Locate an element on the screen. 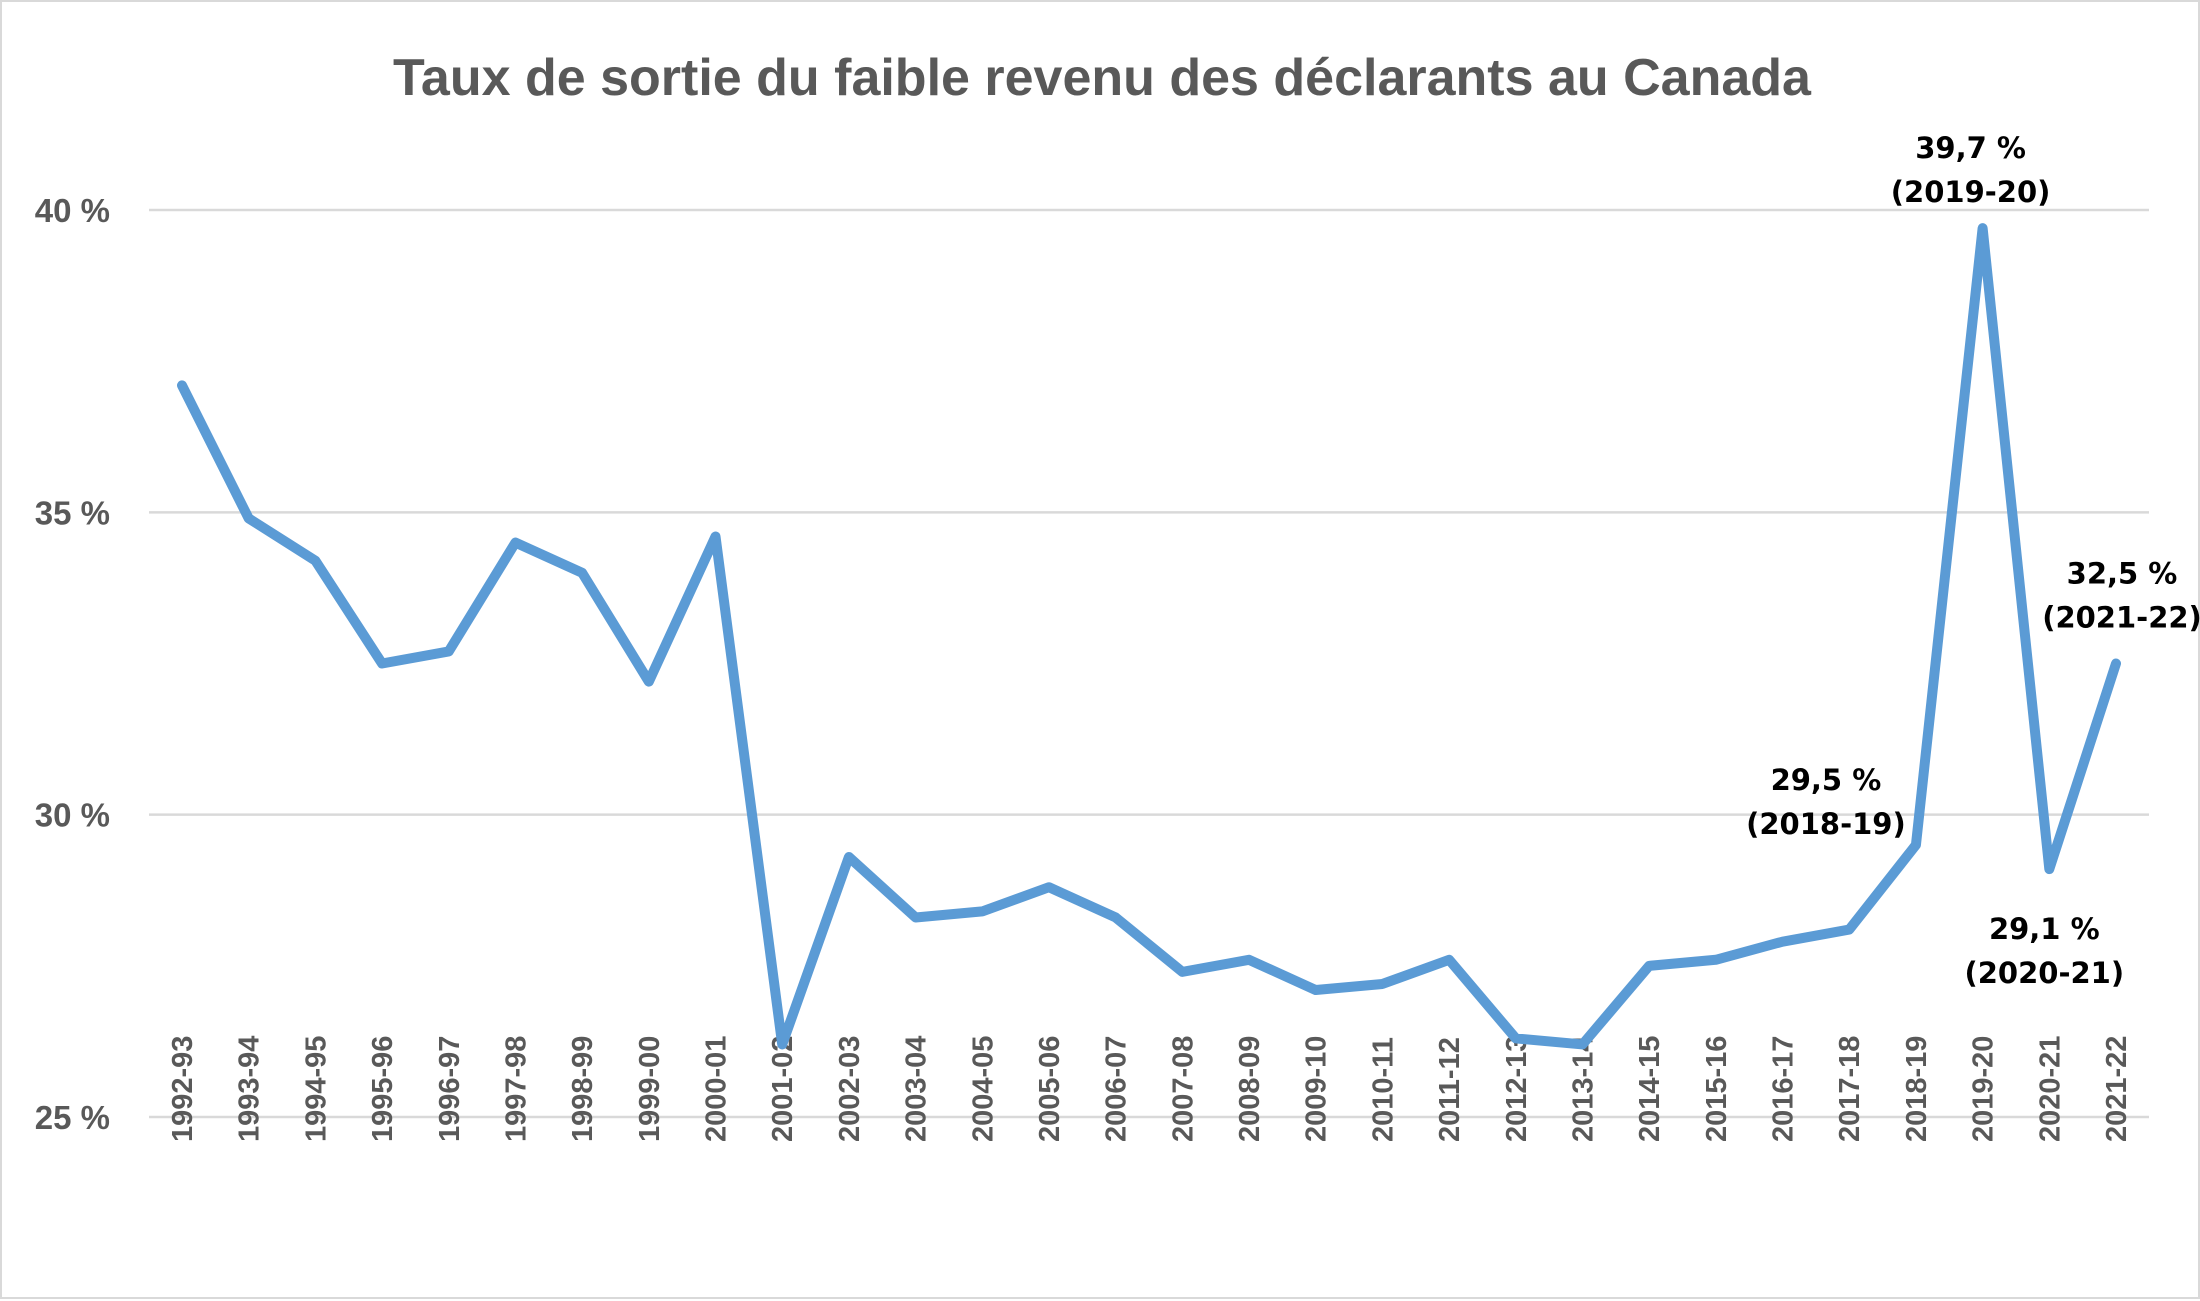 This screenshot has width=2200, height=1301. annotation-value: 29,1 % is located at coordinates (2044, 929).